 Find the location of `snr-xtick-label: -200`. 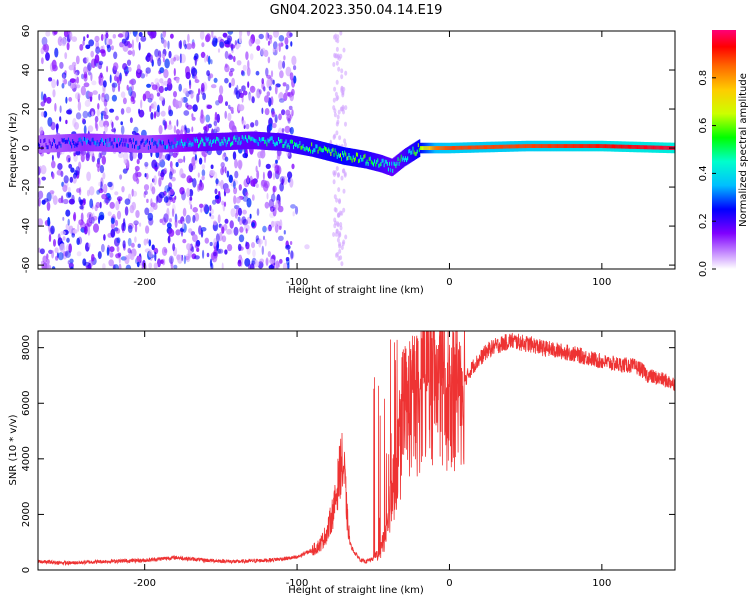

snr-xtick-label: -200 is located at coordinates (144, 583).